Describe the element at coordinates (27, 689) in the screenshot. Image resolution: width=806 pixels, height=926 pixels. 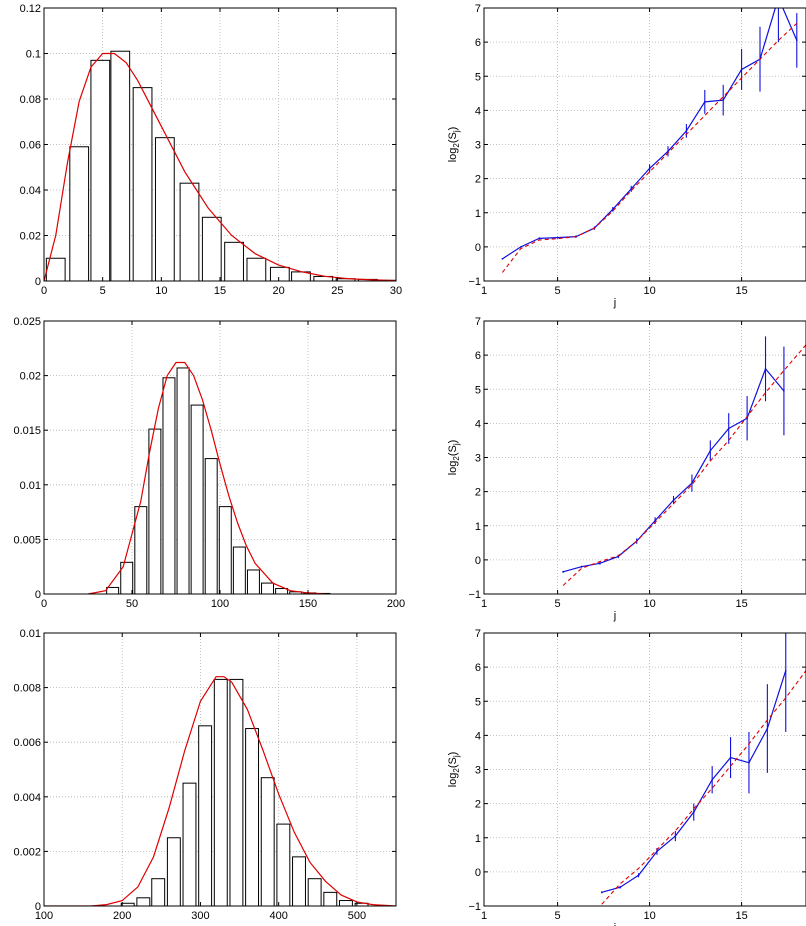
I see `y-tick-label: 0.008` at that location.